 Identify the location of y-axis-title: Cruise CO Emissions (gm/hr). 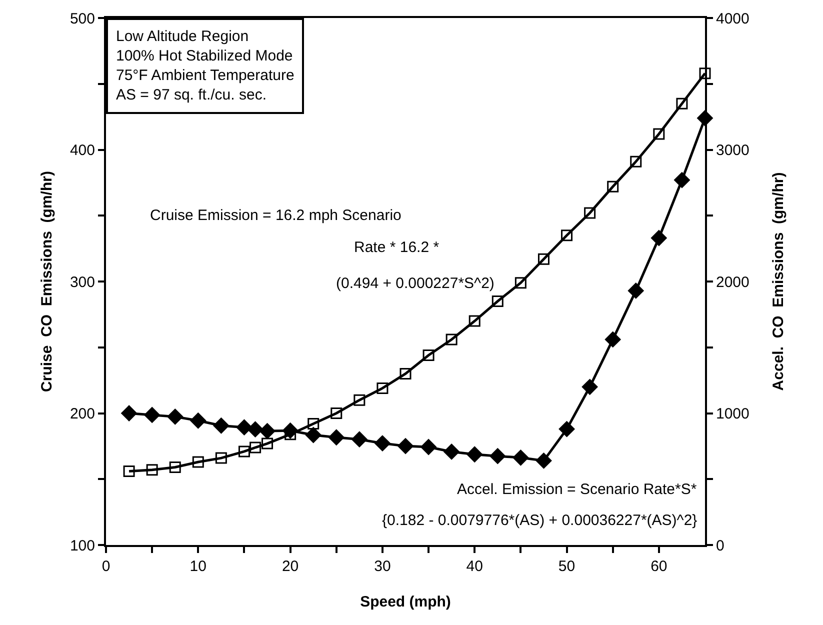
(47, 281).